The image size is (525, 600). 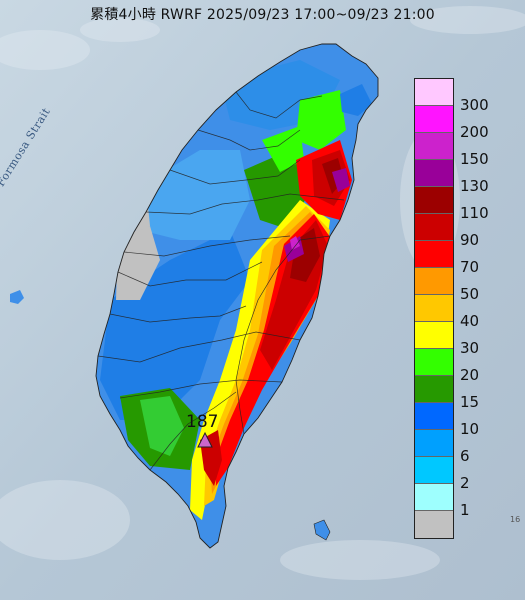 What do you see at coordinates (474, 213) in the screenshot?
I see `legend-label: 110` at bounding box center [474, 213].